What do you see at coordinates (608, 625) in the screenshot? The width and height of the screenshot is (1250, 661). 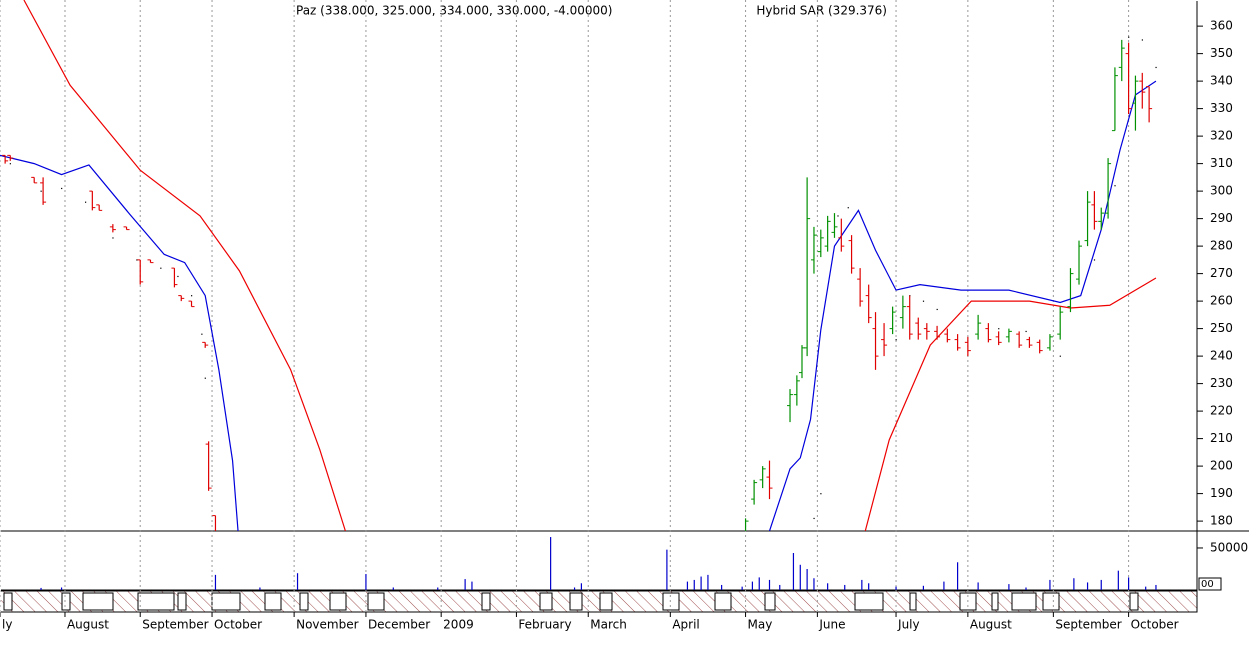 I see `x-tick-label: March` at bounding box center [608, 625].